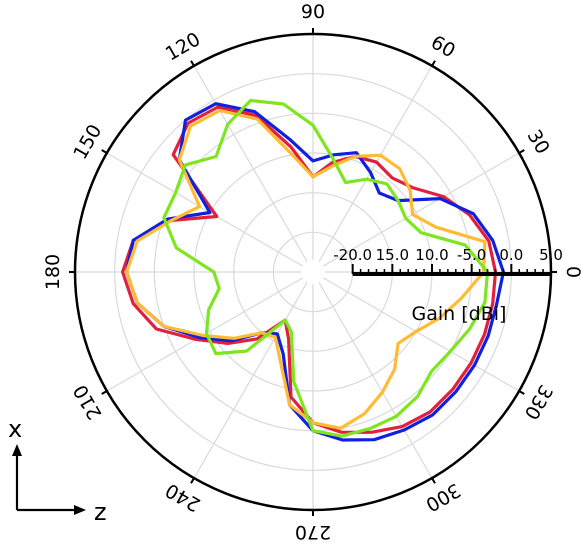  Describe the element at coordinates (538, 142) in the screenshot. I see `angle-tick-label: 30` at that location.